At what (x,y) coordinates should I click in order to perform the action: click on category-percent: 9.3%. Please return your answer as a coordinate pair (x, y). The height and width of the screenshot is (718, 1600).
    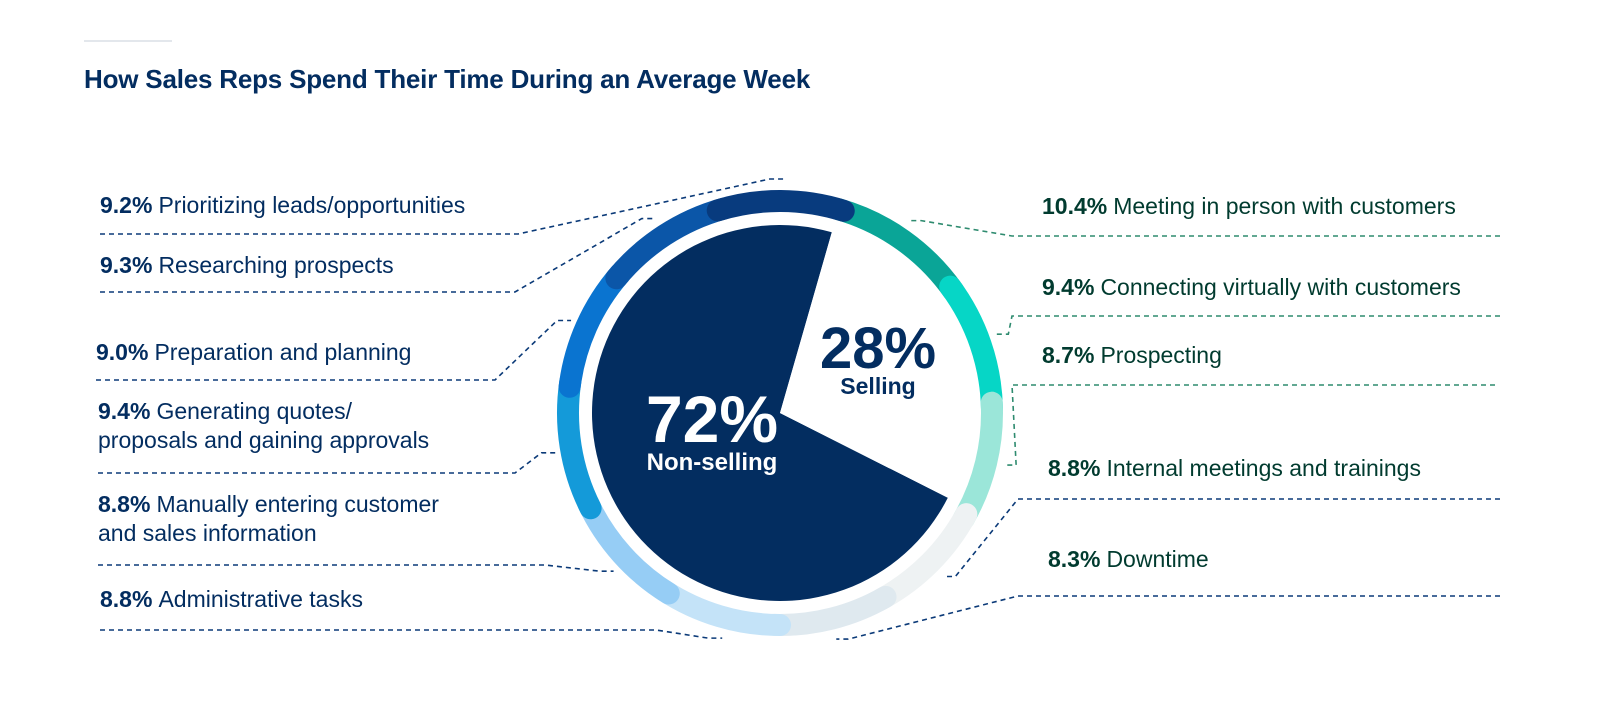
    Looking at the image, I should click on (126, 265).